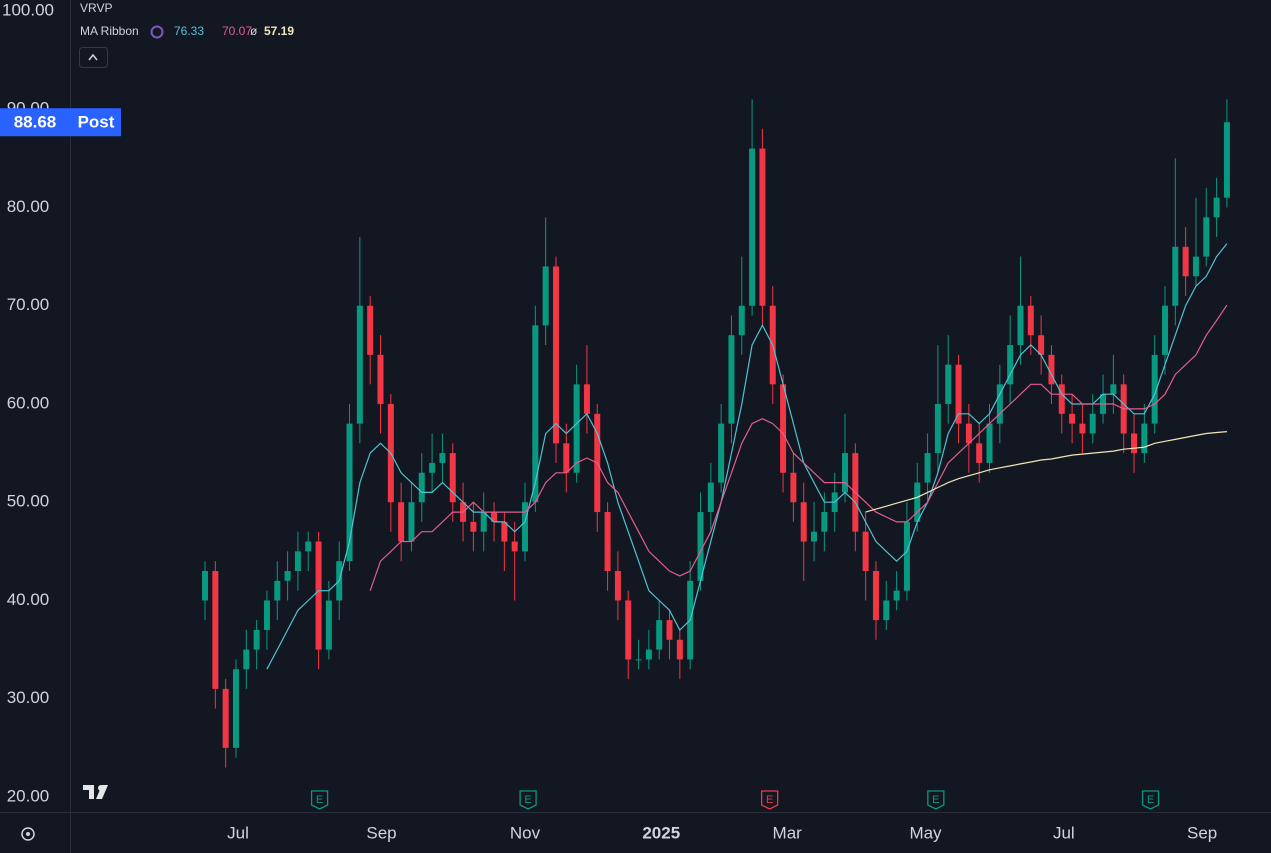 The height and width of the screenshot is (853, 1271). I want to click on x-tick-label: Mar, so click(788, 832).